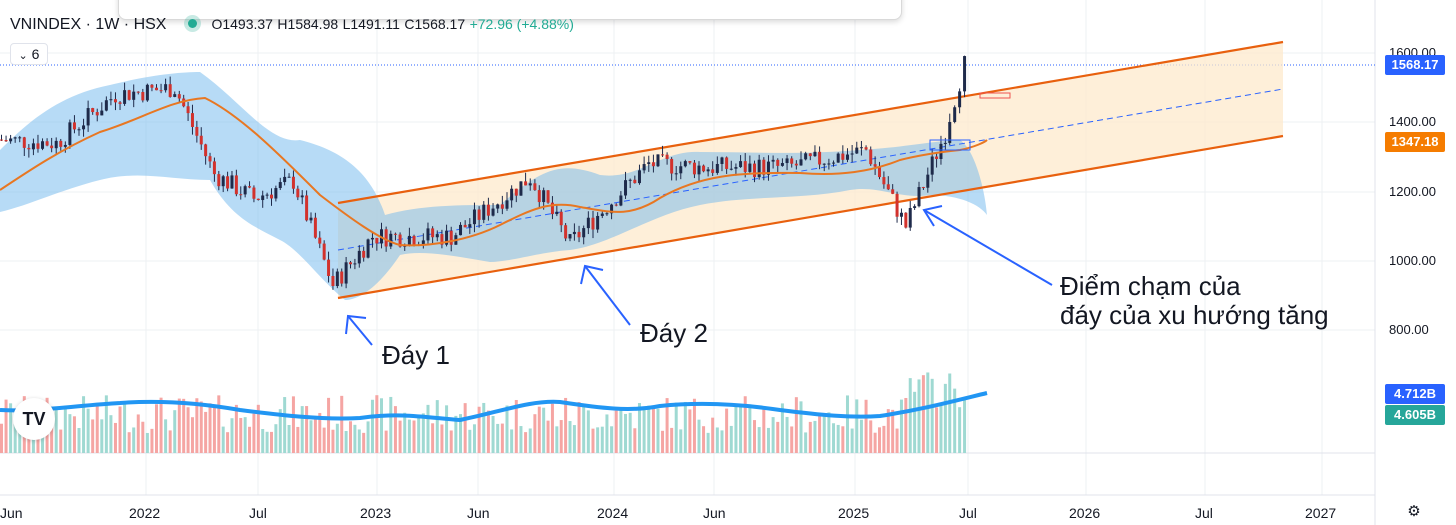 This screenshot has height=525, width=1456. What do you see at coordinates (510, 10) in the screenshot?
I see `drawing-toolbar` at bounding box center [510, 10].